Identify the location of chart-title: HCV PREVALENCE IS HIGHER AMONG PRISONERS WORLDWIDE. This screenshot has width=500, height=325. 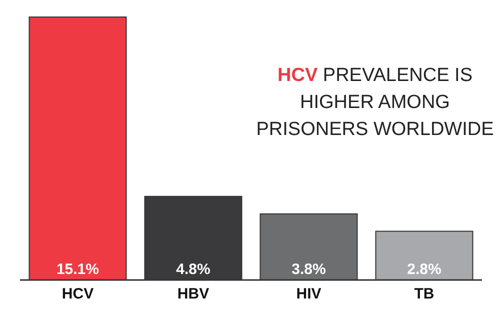
(375, 102).